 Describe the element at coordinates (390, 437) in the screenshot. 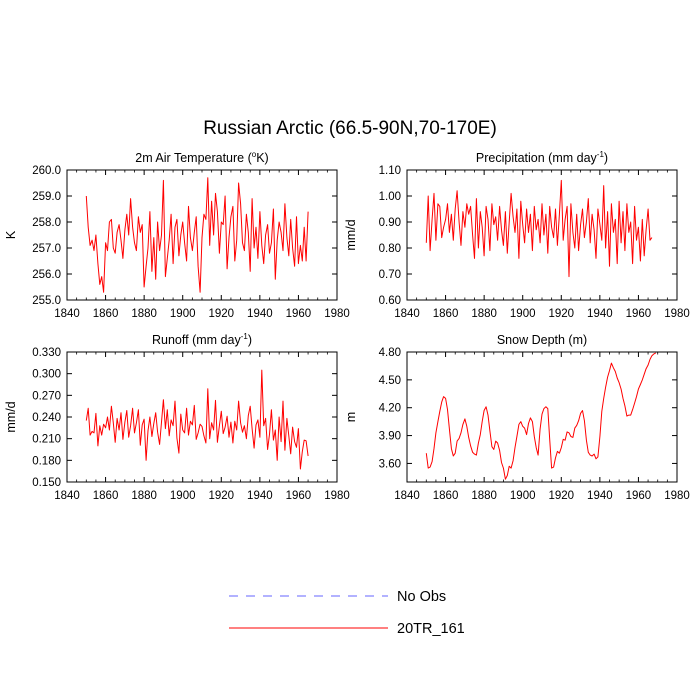

I see `y-tick-label: 3.90` at that location.